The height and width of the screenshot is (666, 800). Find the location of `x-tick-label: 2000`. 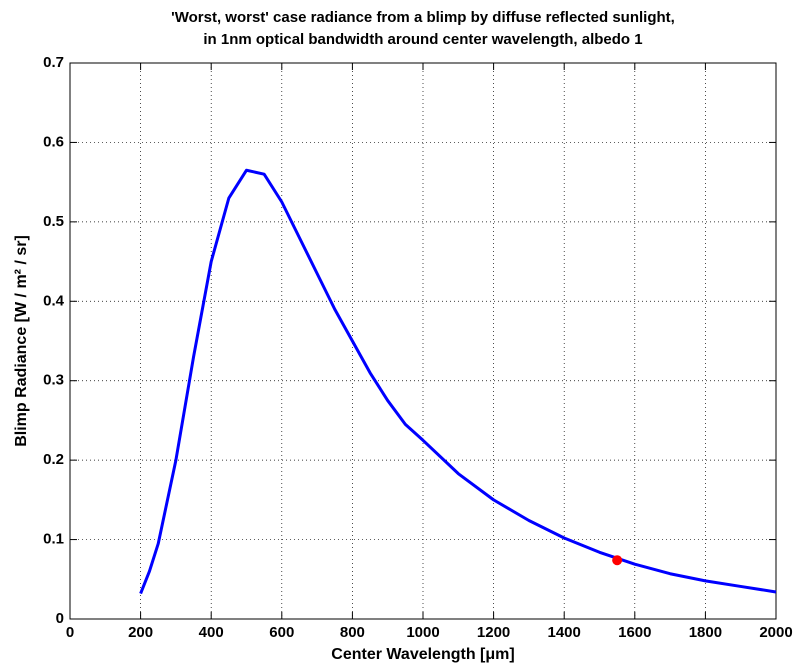

x-tick-label: 2000 is located at coordinates (775, 632).